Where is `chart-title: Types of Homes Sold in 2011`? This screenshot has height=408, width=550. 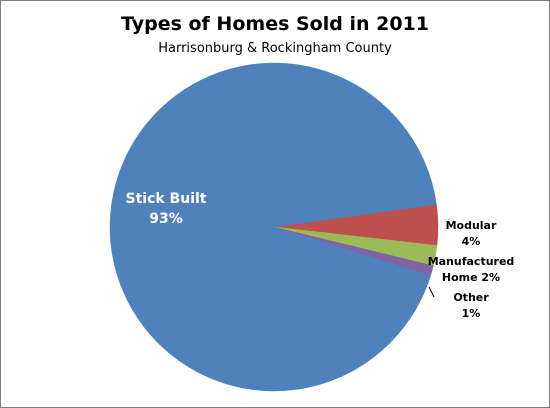 chart-title: Types of Homes Sold in 2011 is located at coordinates (275, 24).